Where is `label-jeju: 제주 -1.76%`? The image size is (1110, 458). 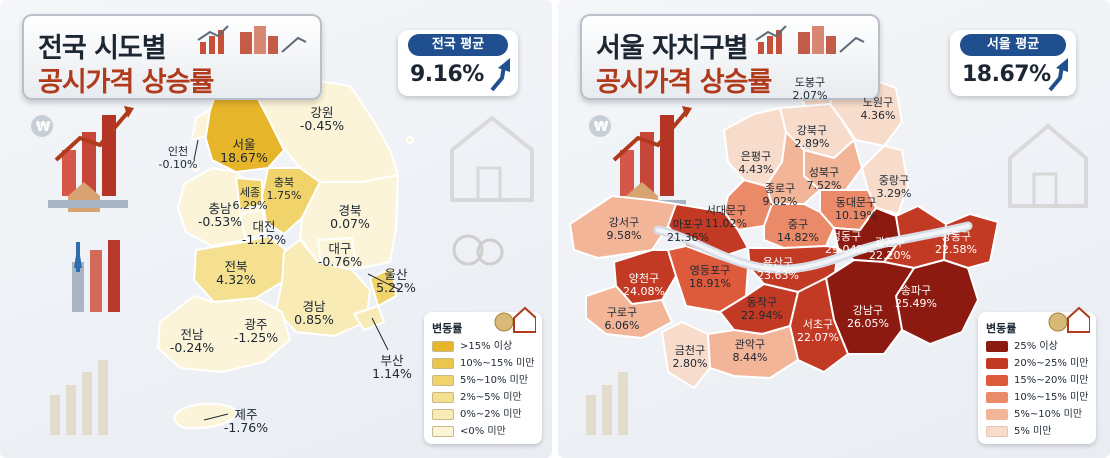
label-jeju: 제주 -1.76% is located at coordinates (246, 421).